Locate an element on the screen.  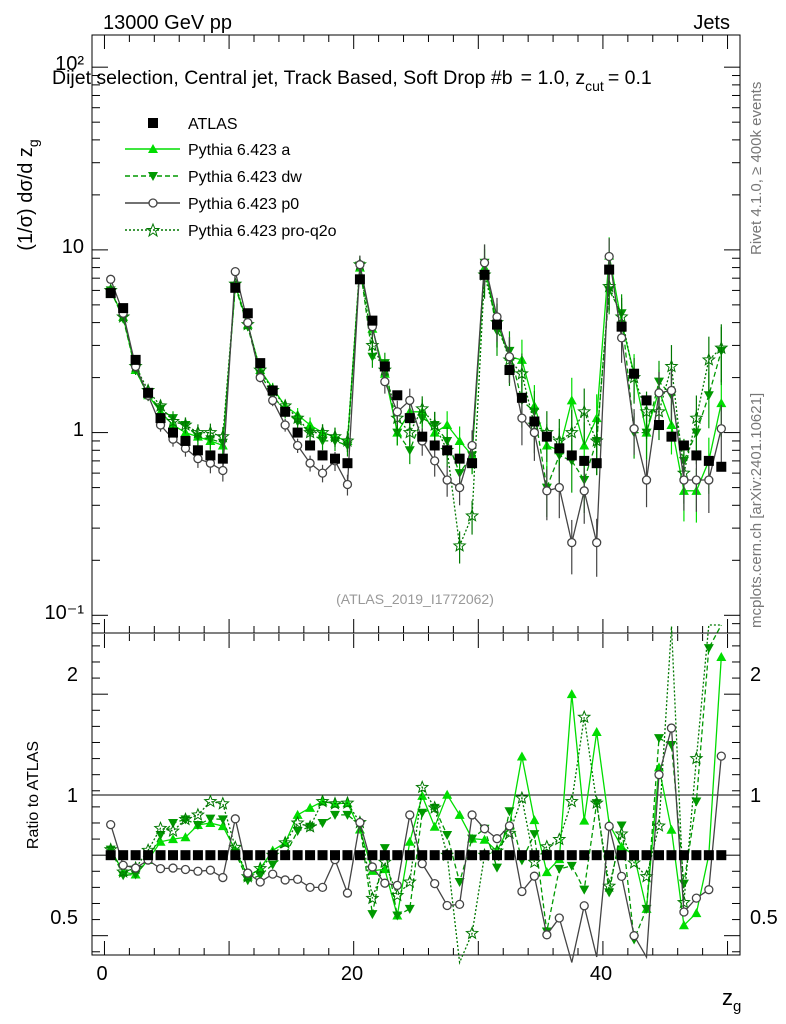
ratio-tick-label-right-2: 2 is located at coordinates (755, 675).